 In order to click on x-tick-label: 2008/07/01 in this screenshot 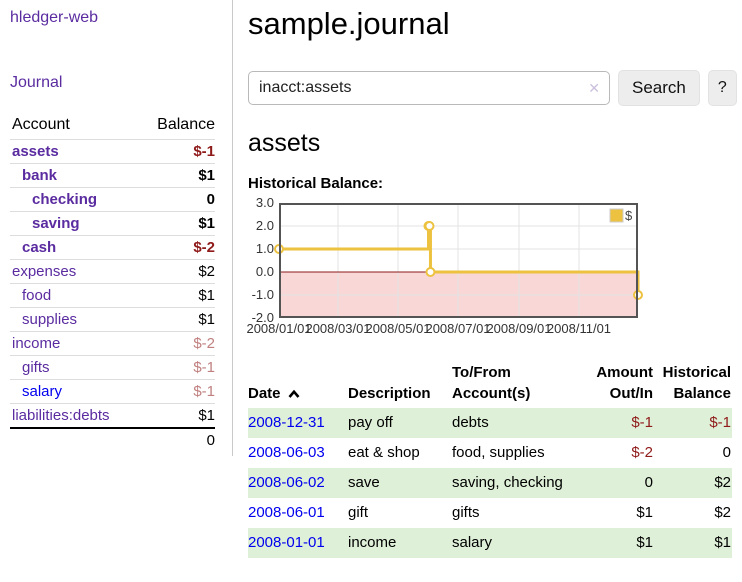, I will do `click(458, 328)`.